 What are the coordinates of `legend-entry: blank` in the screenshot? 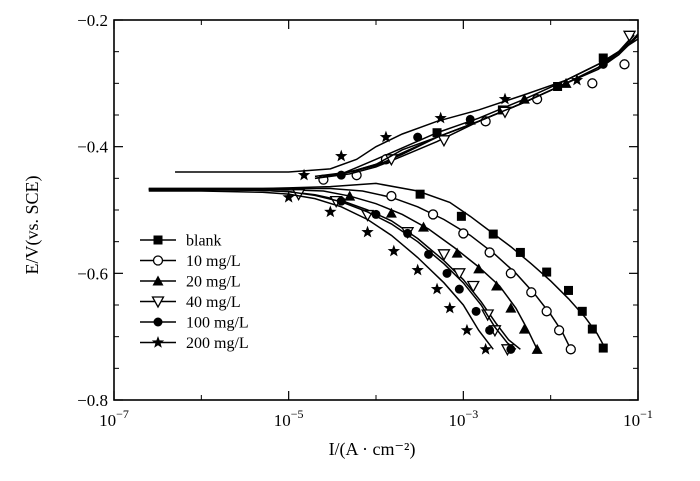 It's located at (181, 241).